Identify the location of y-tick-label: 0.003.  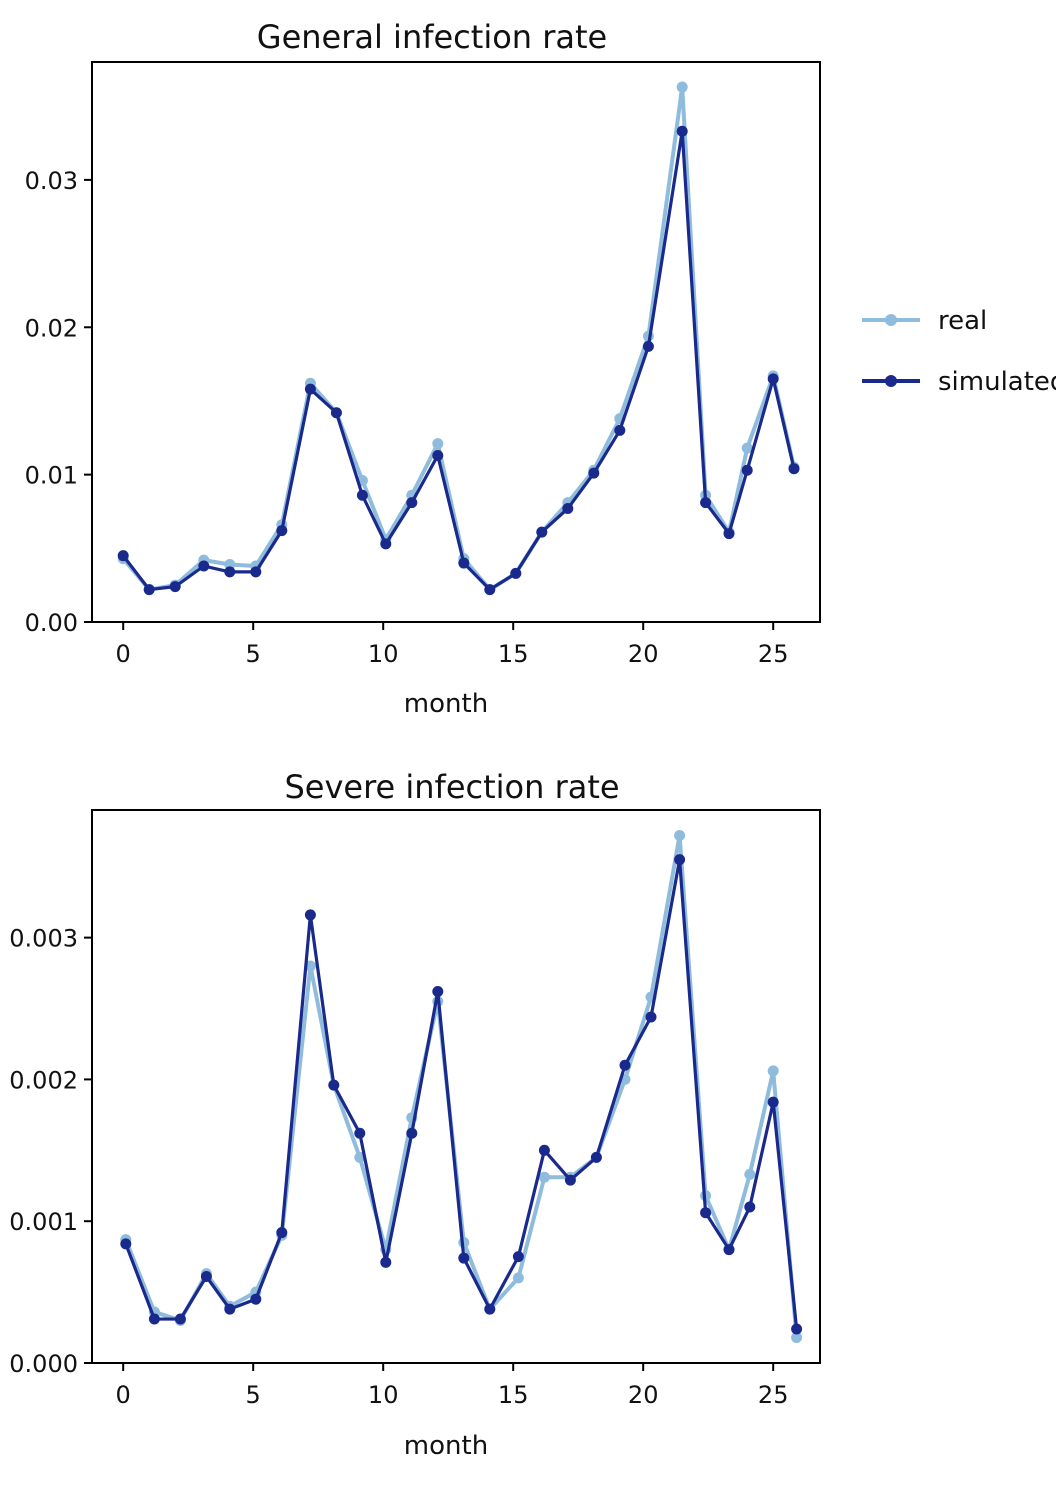
(43, 939).